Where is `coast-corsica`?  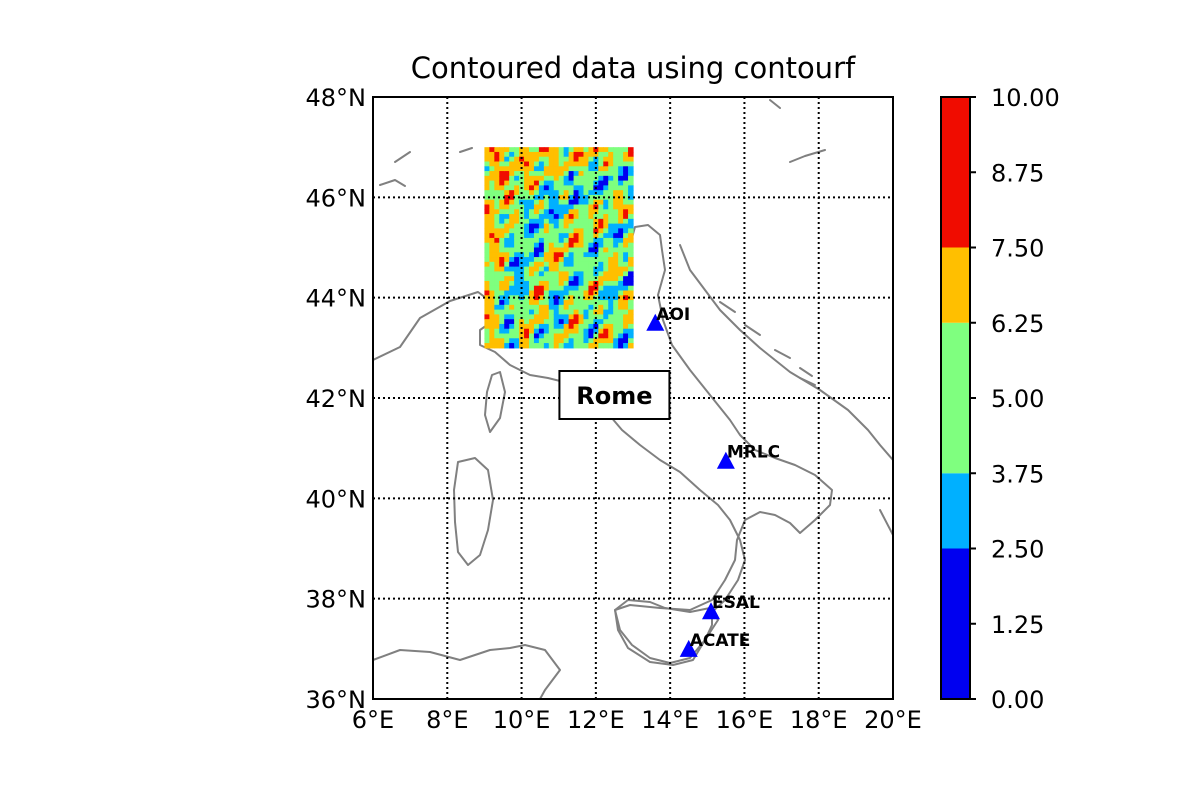
coast-corsica is located at coordinates (495, 402).